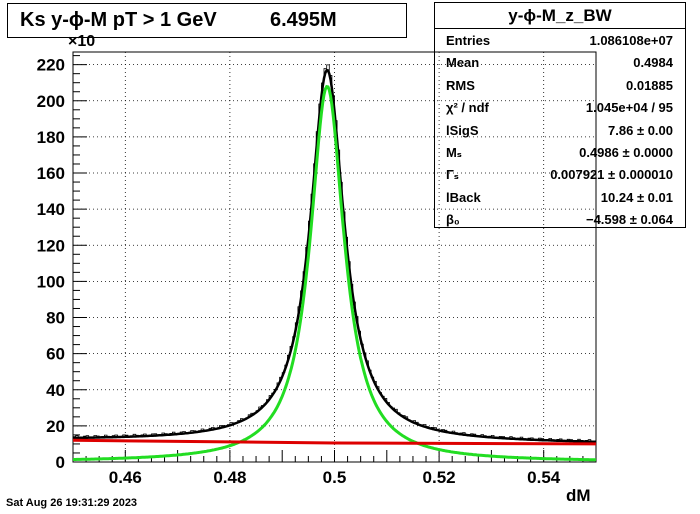  I want to click on statistics-row: Mean 0.4984, so click(560, 62).